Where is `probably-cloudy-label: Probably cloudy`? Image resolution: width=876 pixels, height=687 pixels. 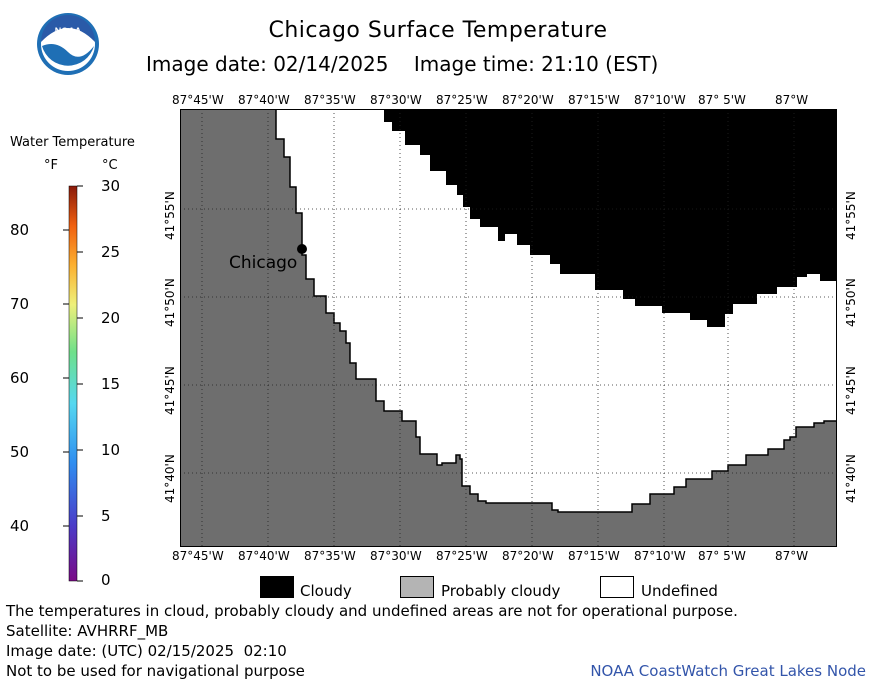 probably-cloudy-label: Probably cloudy is located at coordinates (501, 591).